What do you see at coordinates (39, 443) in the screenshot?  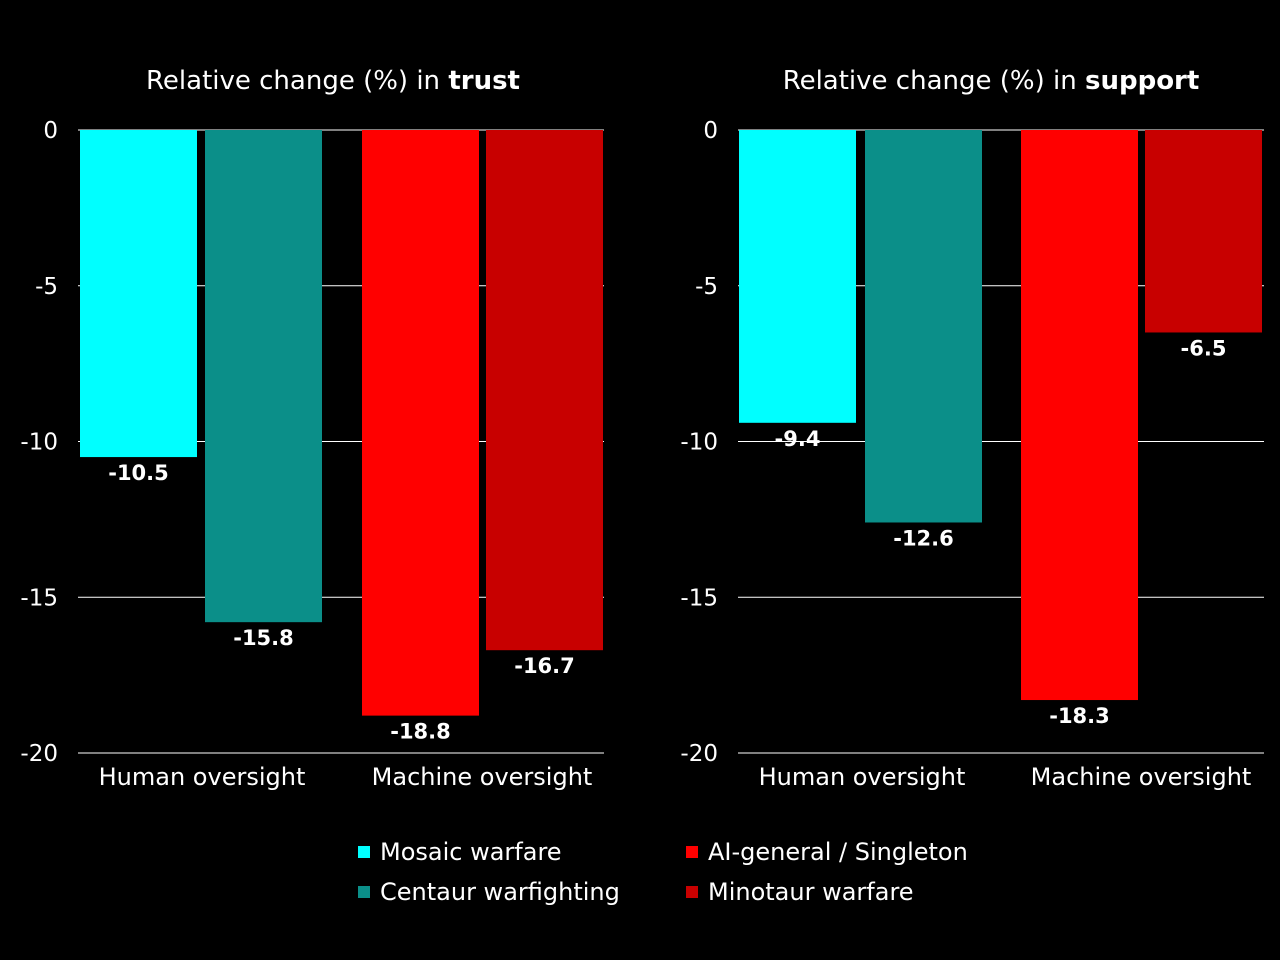 I see `chart1-ytick-label: -10` at bounding box center [39, 443].